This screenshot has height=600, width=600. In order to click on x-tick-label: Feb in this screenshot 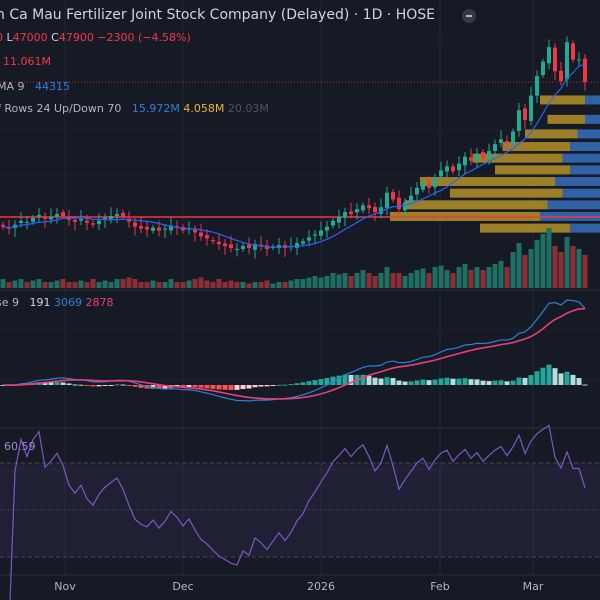, I will do `click(440, 586)`.